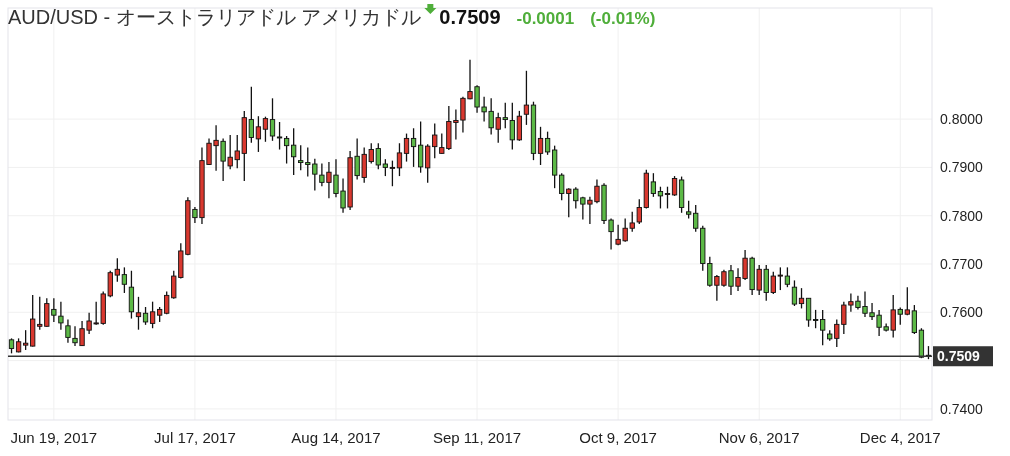 The height and width of the screenshot is (456, 1010). What do you see at coordinates (215, 17) in the screenshot?
I see `chart-title: AUD/USD - オーストラリアドル アメリカドル` at bounding box center [215, 17].